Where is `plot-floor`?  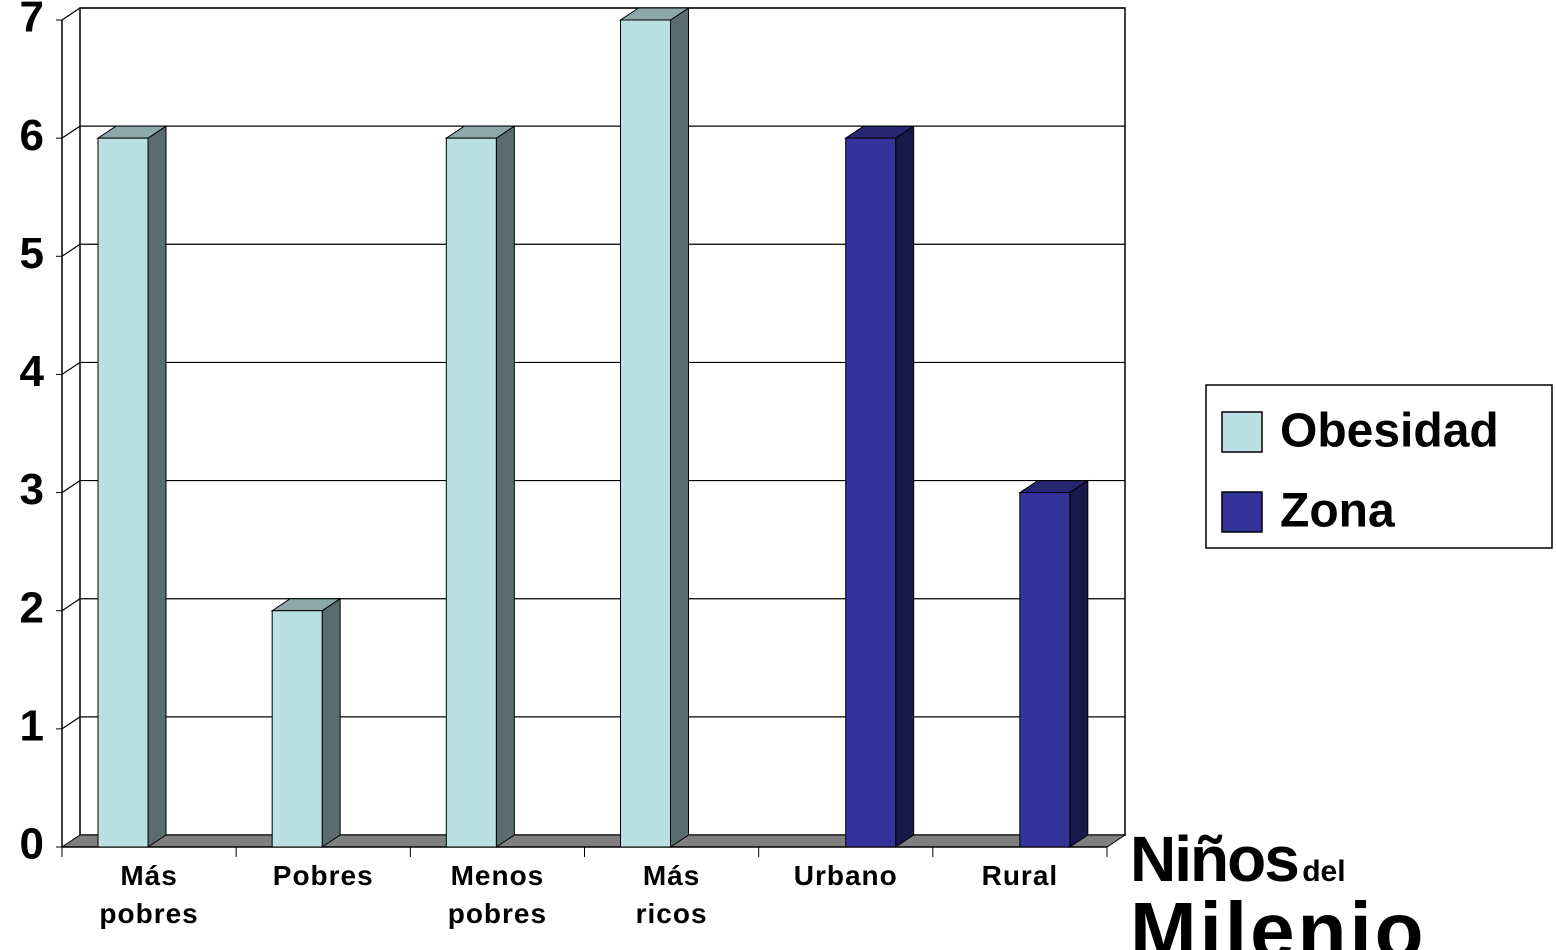 plot-floor is located at coordinates (593, 841).